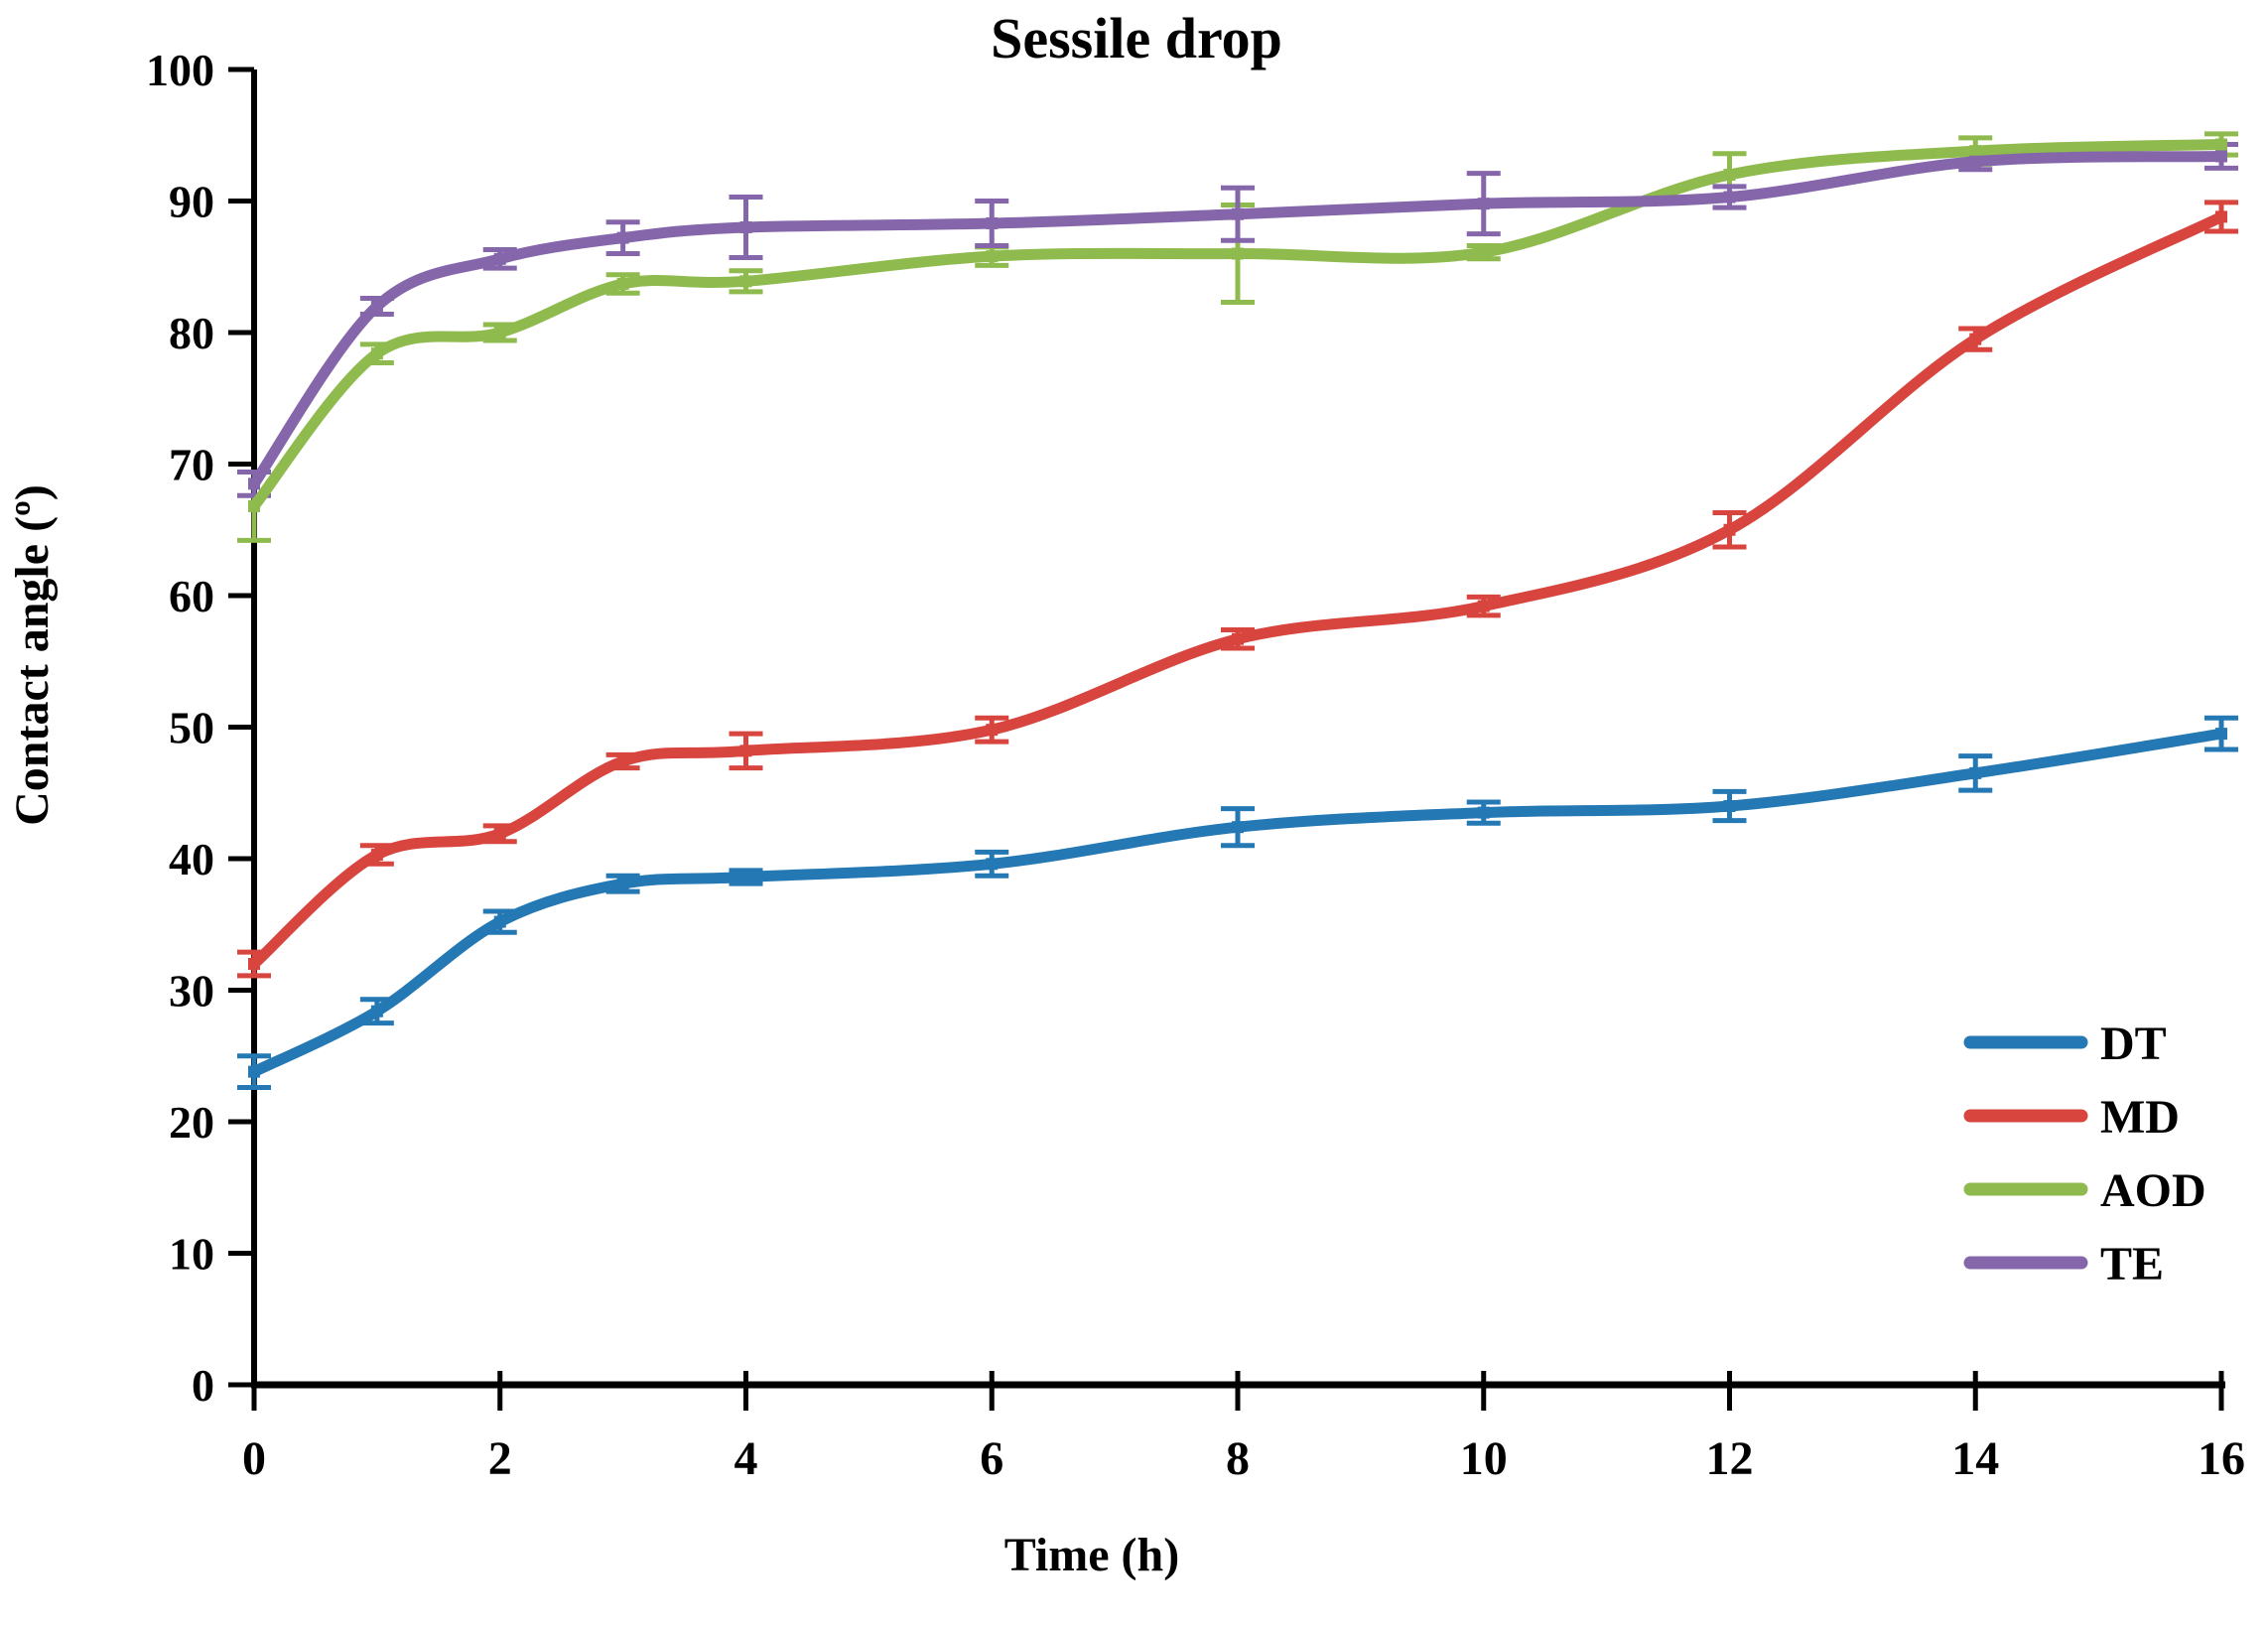 Image resolution: width=2268 pixels, height=1628 pixels. What do you see at coordinates (2221, 1458) in the screenshot?
I see `x-tick-label: 16` at bounding box center [2221, 1458].